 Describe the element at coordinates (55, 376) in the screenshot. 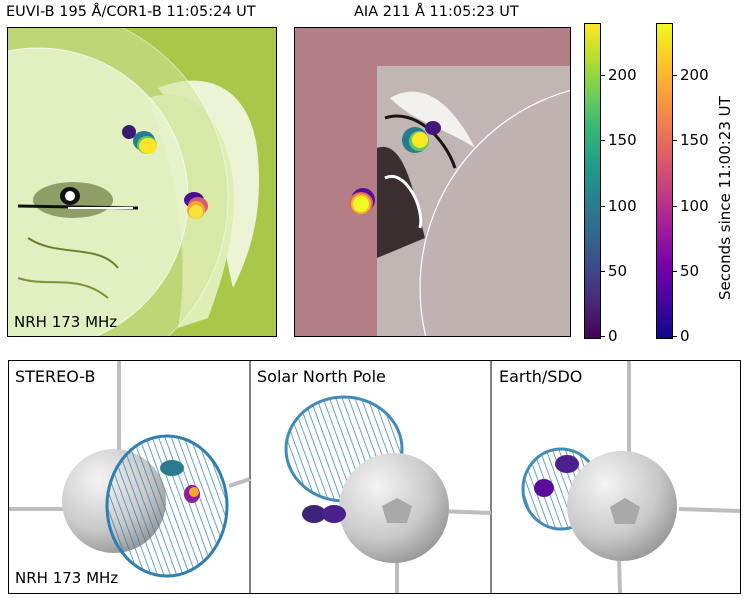

I see `stereo-b-label: STEREO-B` at that location.